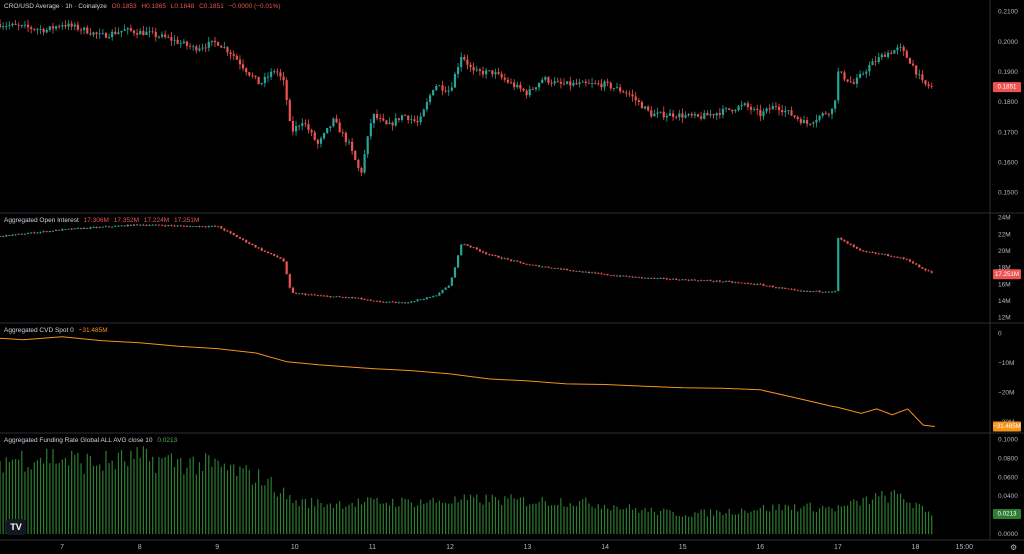  Describe the element at coordinates (1004, 284) in the screenshot. I see `y-tick-label: 16M` at that location.